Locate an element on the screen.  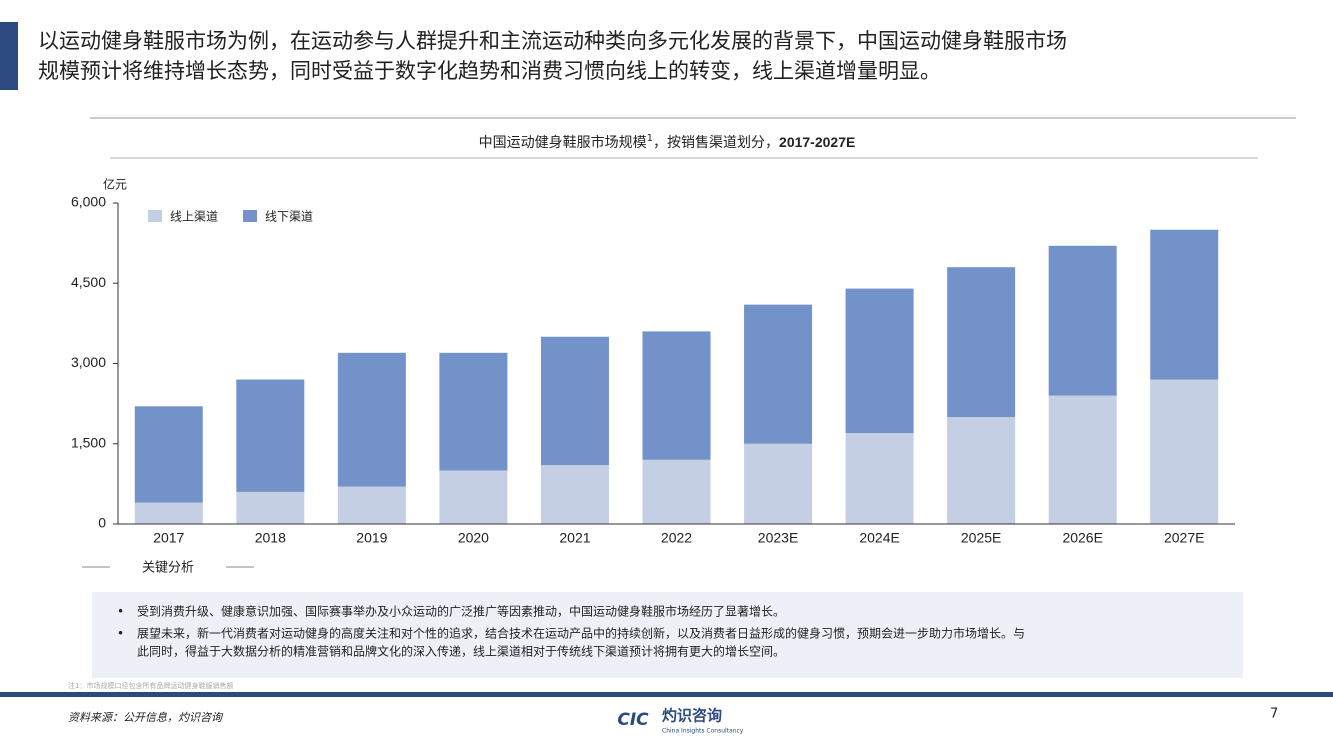
source: 资料来源：公开信息，灼识咨询 is located at coordinates (146, 717).